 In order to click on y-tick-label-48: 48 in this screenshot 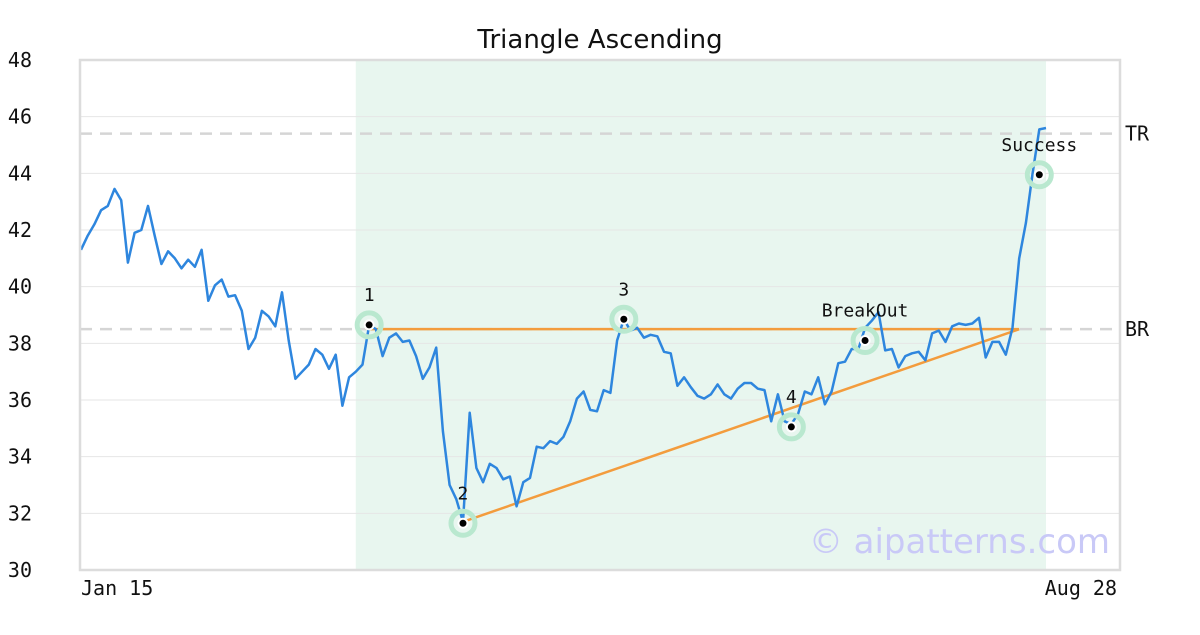, I will do `click(20, 60)`.